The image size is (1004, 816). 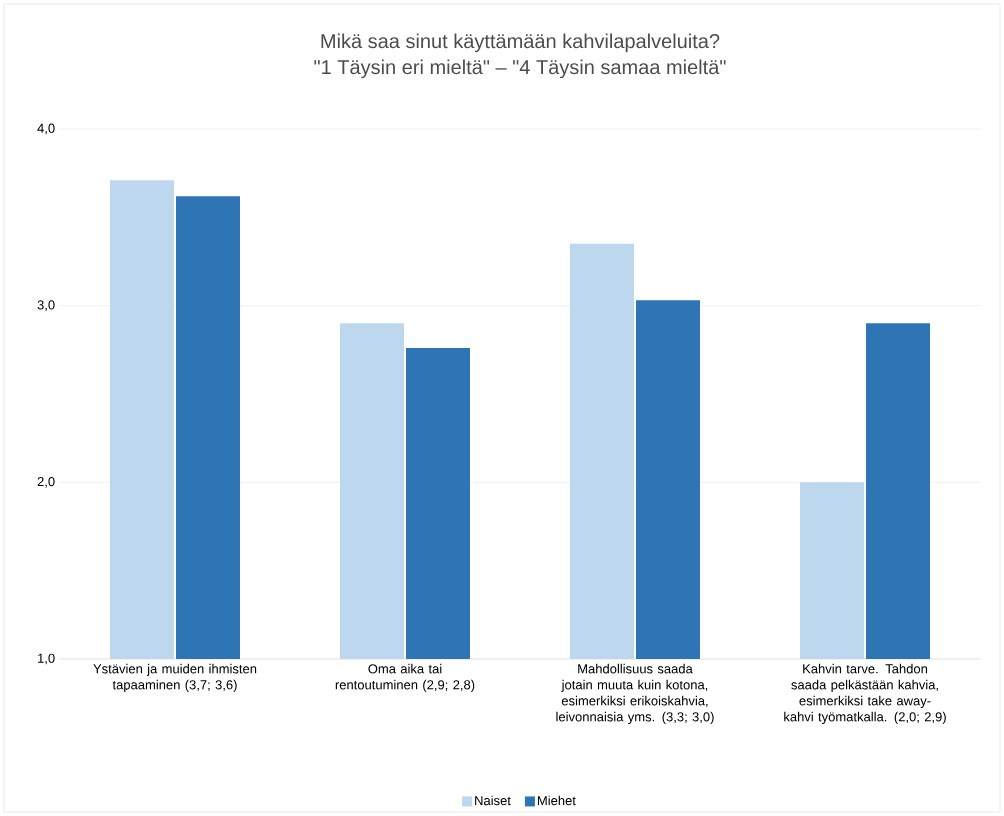 I want to click on y-tick-label: 1,0, so click(x=46, y=659).